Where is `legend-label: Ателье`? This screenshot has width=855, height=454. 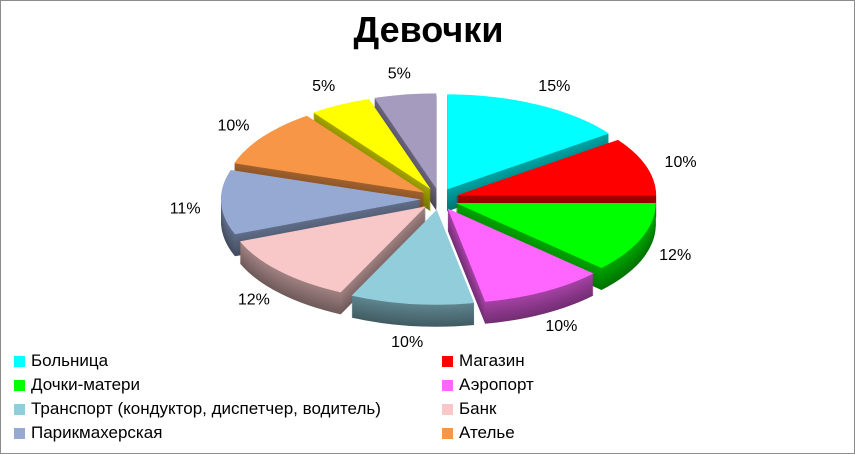 legend-label: Ателье is located at coordinates (487, 432).